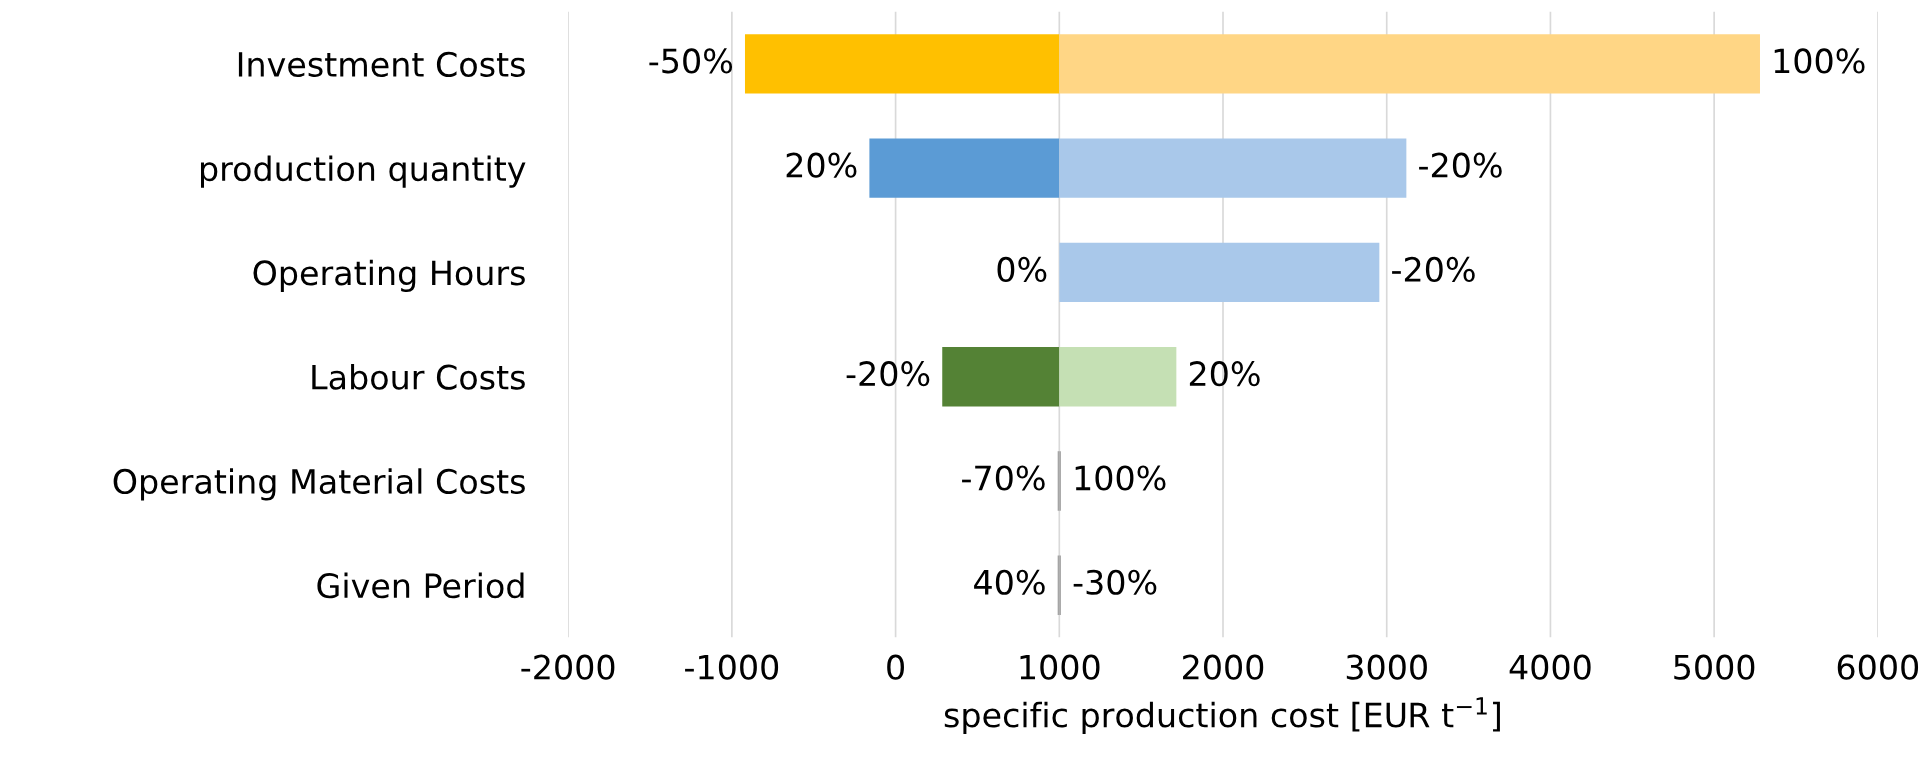 The height and width of the screenshot is (782, 1926). I want to click on y-tick-label: Given Period, so click(420, 585).